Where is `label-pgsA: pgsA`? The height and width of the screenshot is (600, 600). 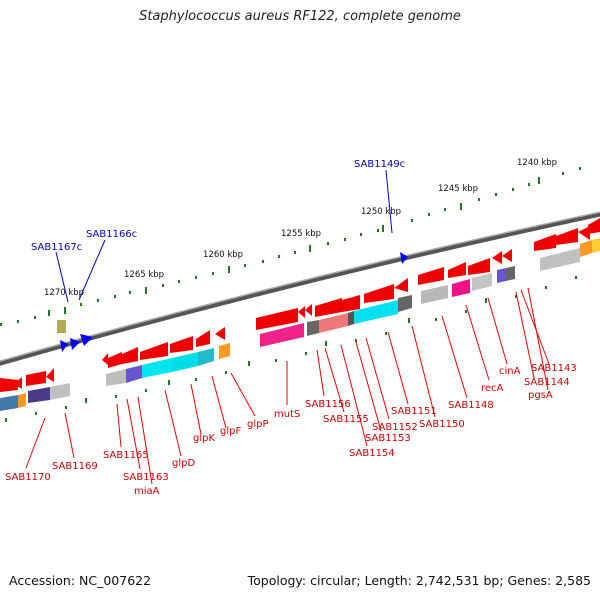 label-pgsA: pgsA is located at coordinates (540, 395).